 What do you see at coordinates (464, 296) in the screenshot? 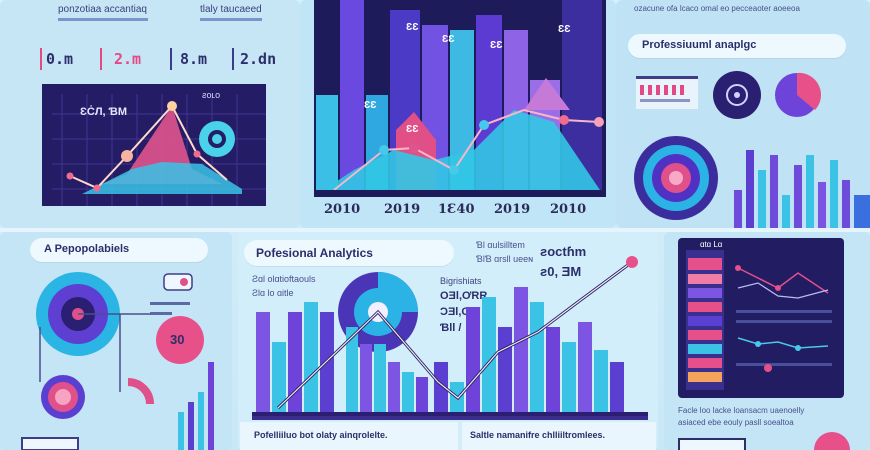
I see `stat-block: OƎl,ƠRR` at bounding box center [464, 296].